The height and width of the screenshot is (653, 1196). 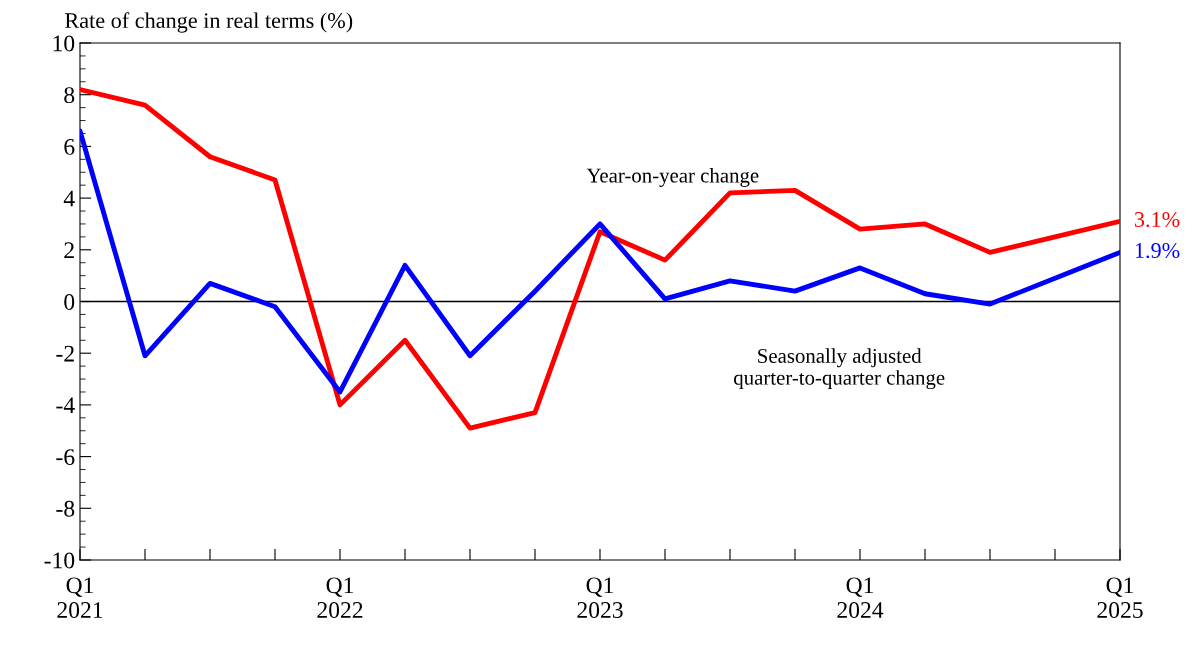 What do you see at coordinates (69, 301) in the screenshot?
I see `y-tick-label: 0` at bounding box center [69, 301].